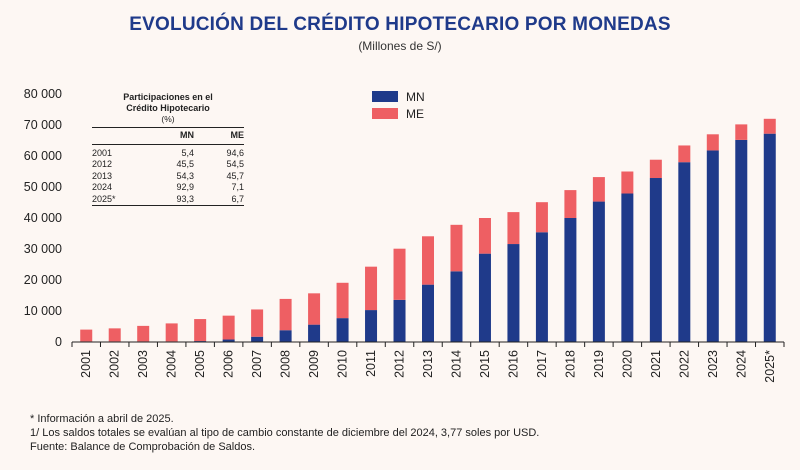 The width and height of the screenshot is (800, 470). What do you see at coordinates (172, 364) in the screenshot?
I see `x-tick-label: 2004` at bounding box center [172, 364].